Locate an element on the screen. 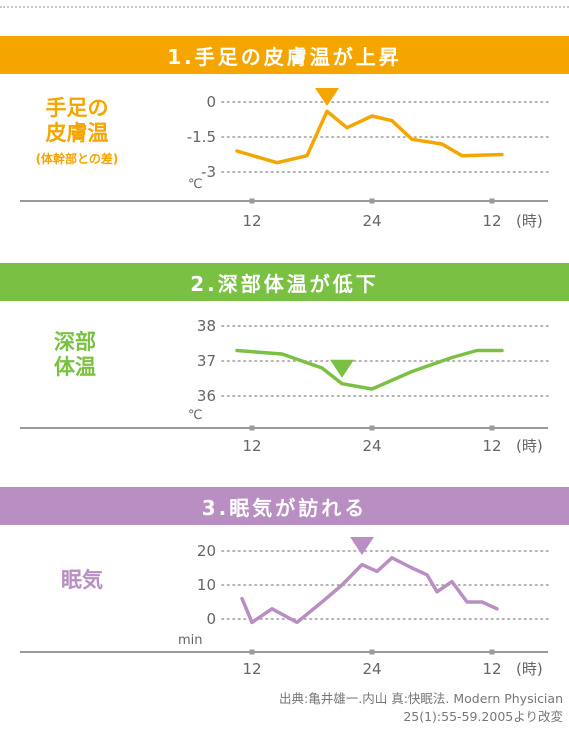 This screenshot has height=730, width=569. panel-2-side-label: 深部 体温 is located at coordinates (75, 355).